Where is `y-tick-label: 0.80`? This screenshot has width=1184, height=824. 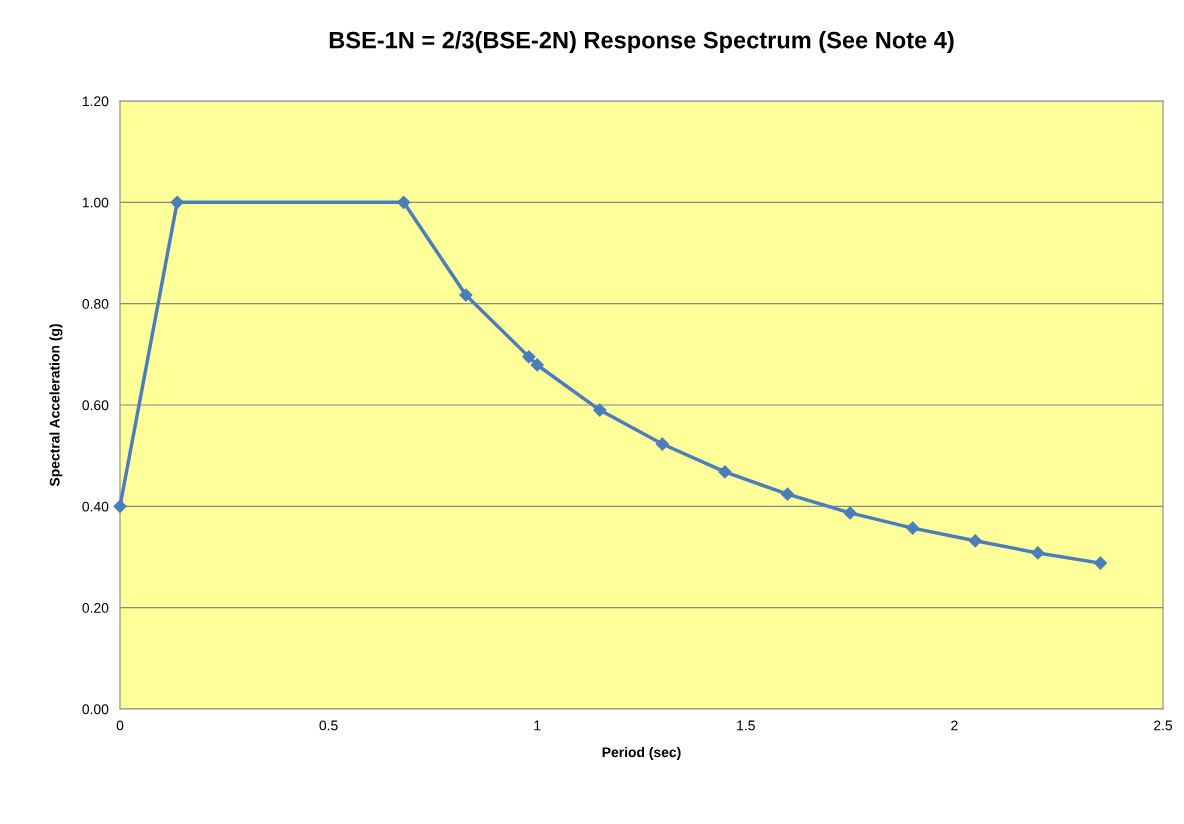 y-tick-label: 0.80 is located at coordinates (95, 304).